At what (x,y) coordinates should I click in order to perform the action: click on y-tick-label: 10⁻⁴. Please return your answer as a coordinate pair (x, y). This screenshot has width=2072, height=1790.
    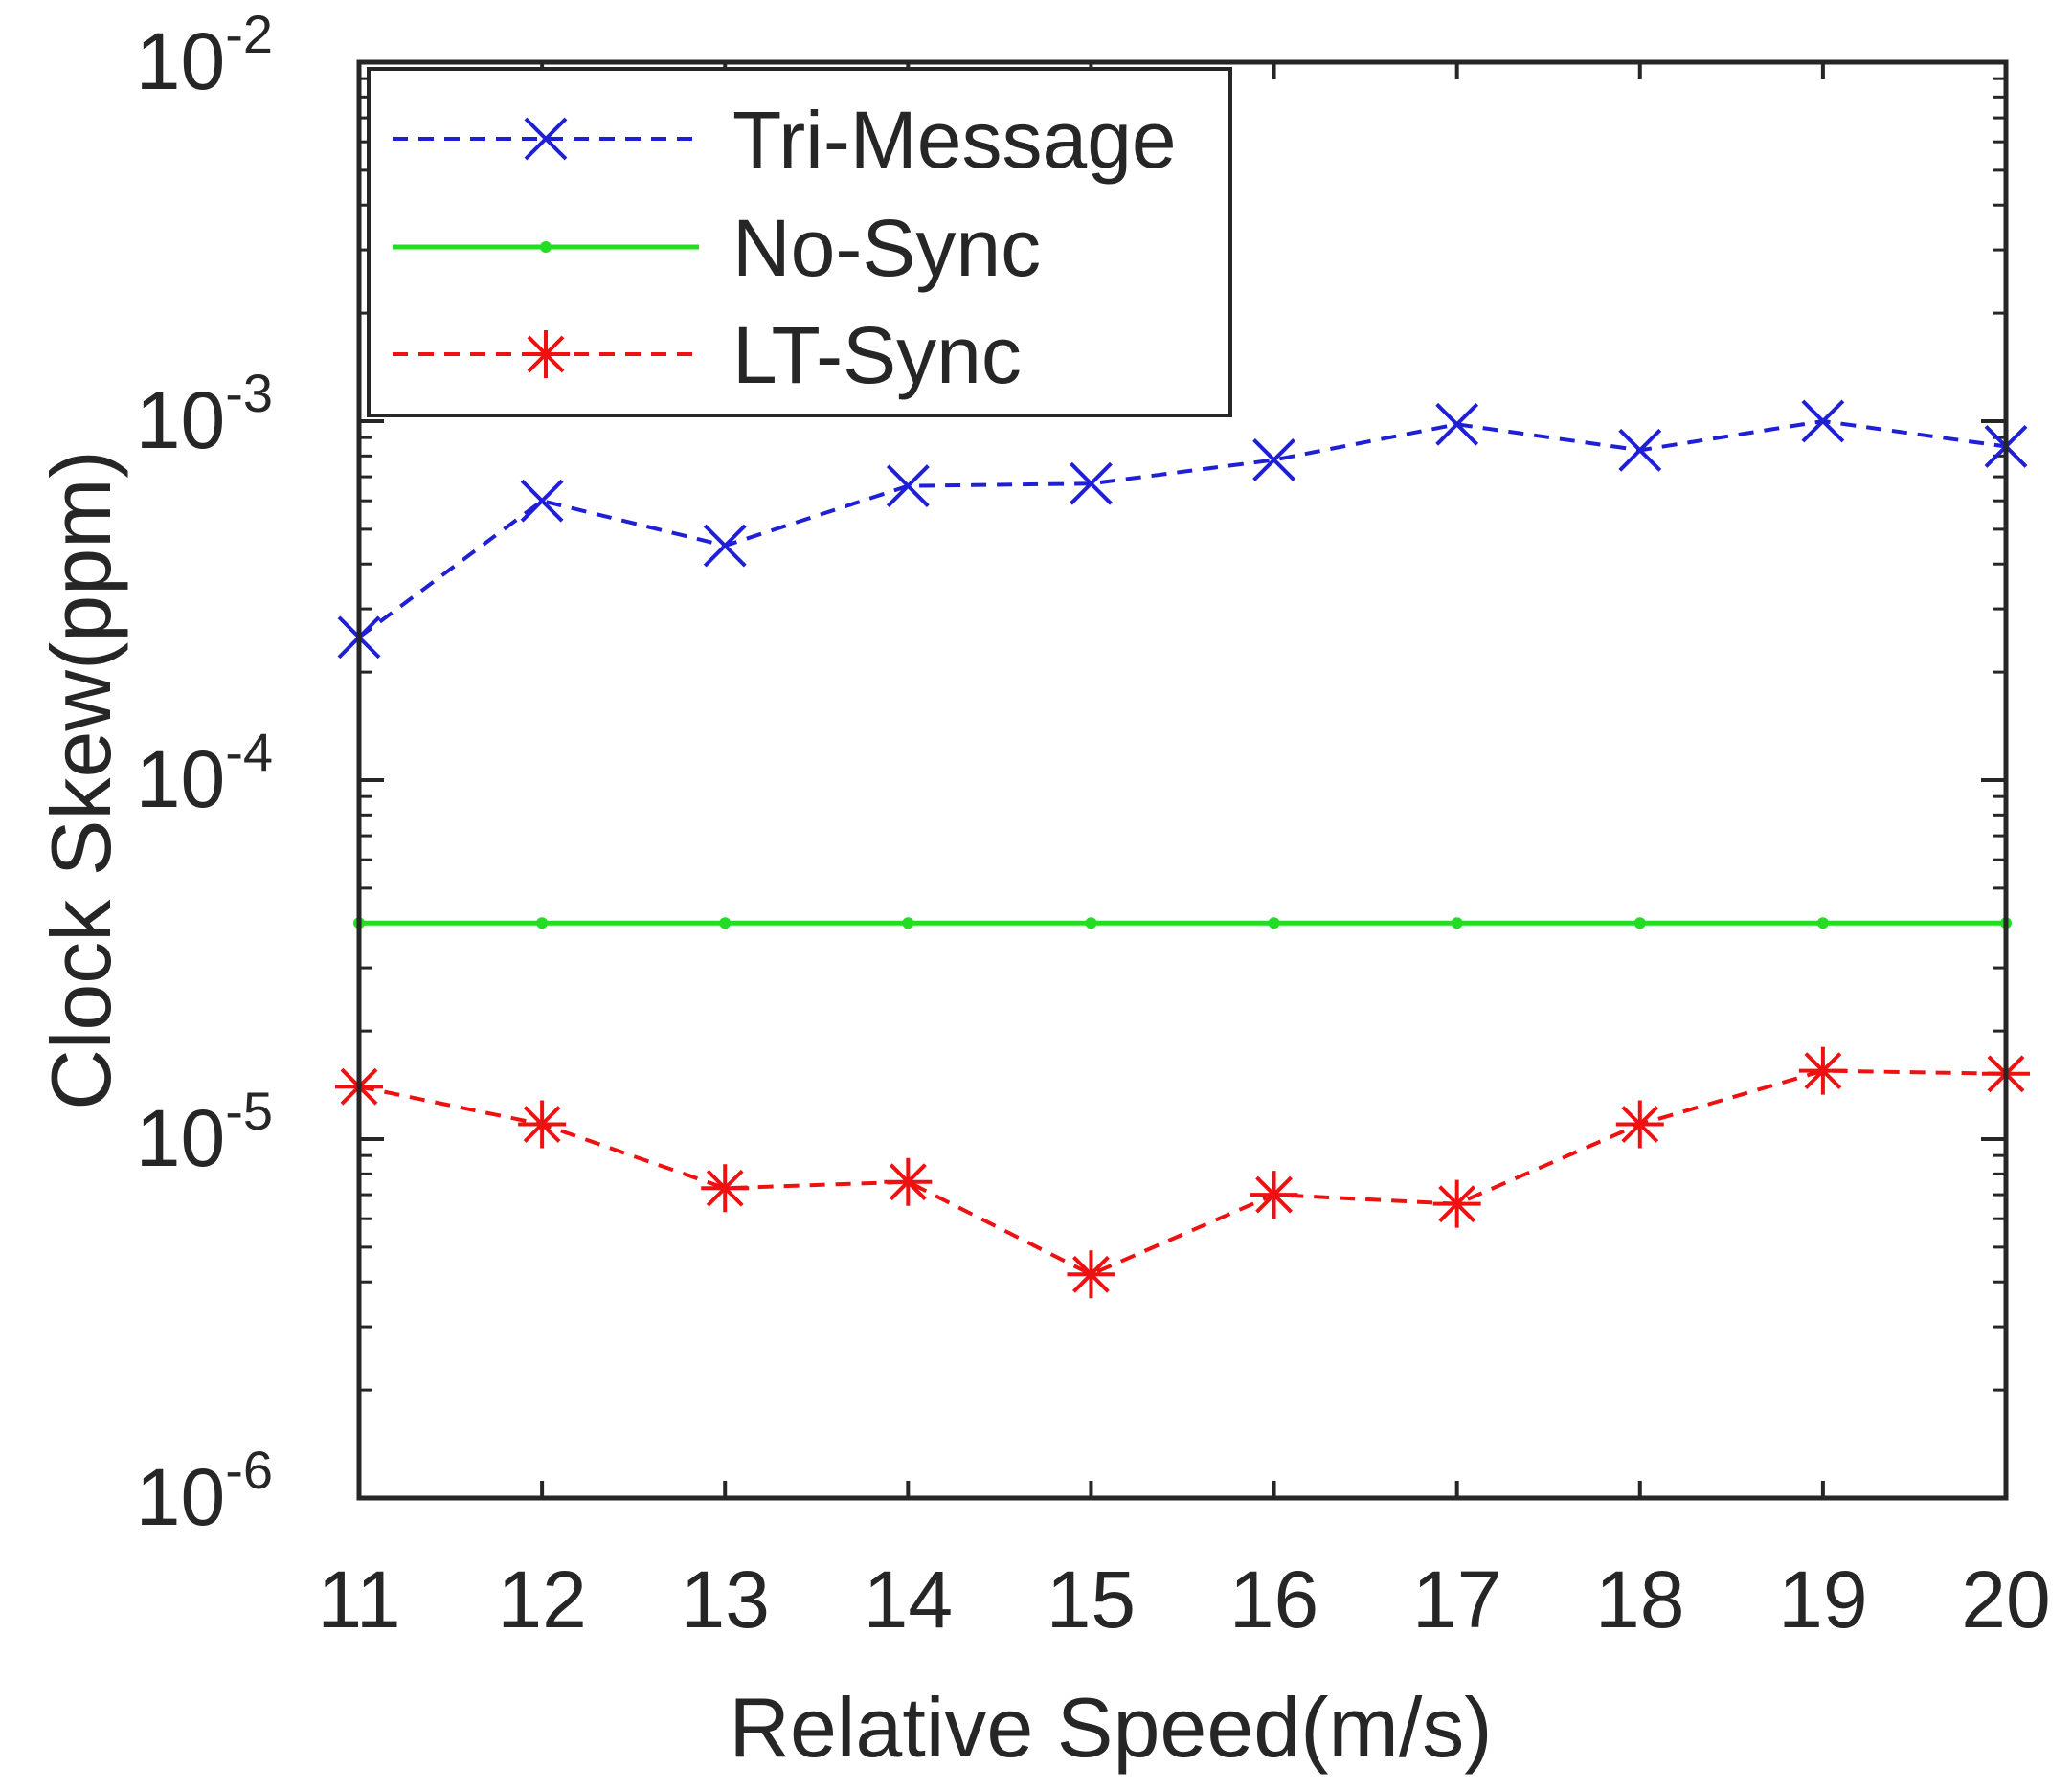
    Looking at the image, I should click on (204, 773).